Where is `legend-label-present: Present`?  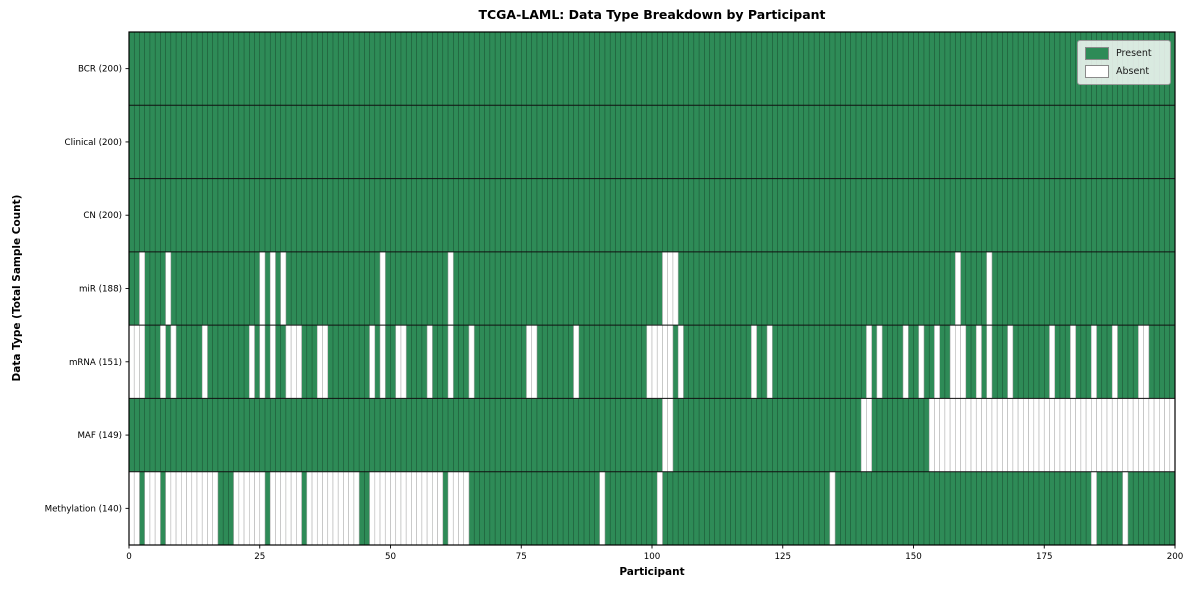 legend-label-present: Present is located at coordinates (1134, 53).